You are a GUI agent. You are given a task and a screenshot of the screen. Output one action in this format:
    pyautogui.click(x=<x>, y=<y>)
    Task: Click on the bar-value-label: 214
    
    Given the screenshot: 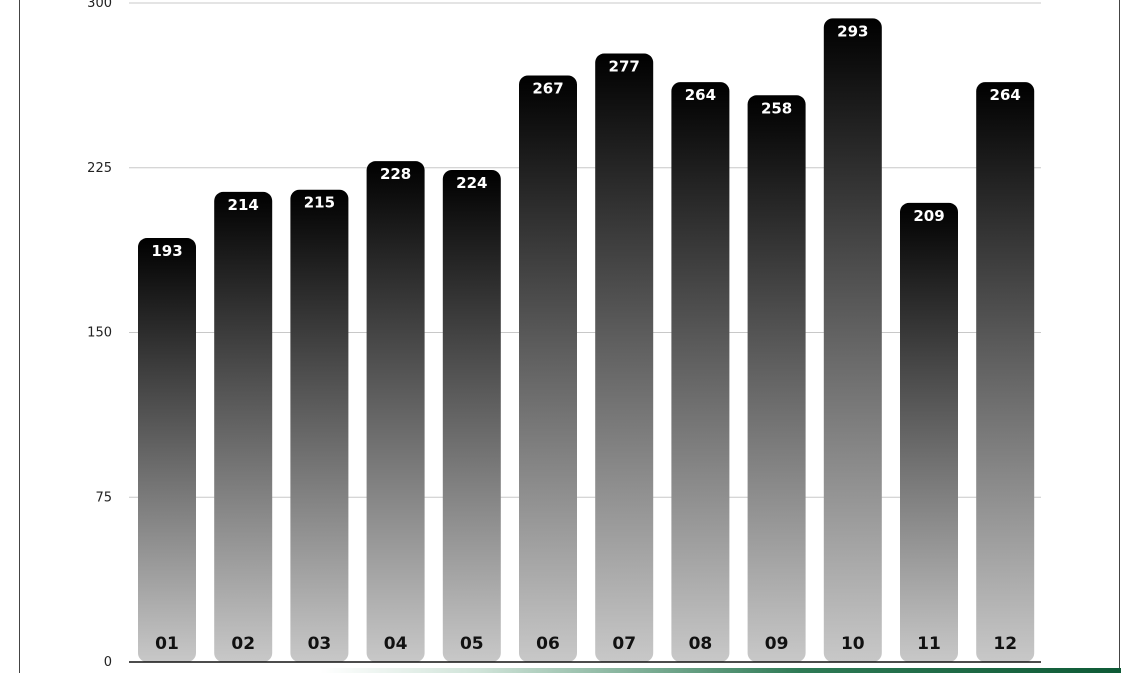 What is the action you would take?
    pyautogui.click(x=243, y=205)
    